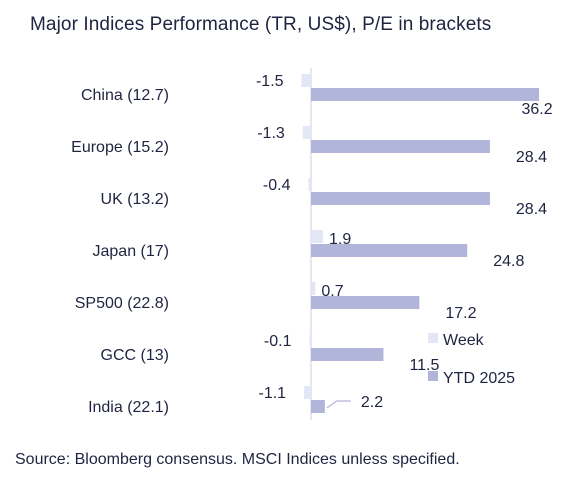 The height and width of the screenshot is (490, 570). Describe the element at coordinates (508, 261) in the screenshot. I see `ytd-value-label: 24.8` at that location.